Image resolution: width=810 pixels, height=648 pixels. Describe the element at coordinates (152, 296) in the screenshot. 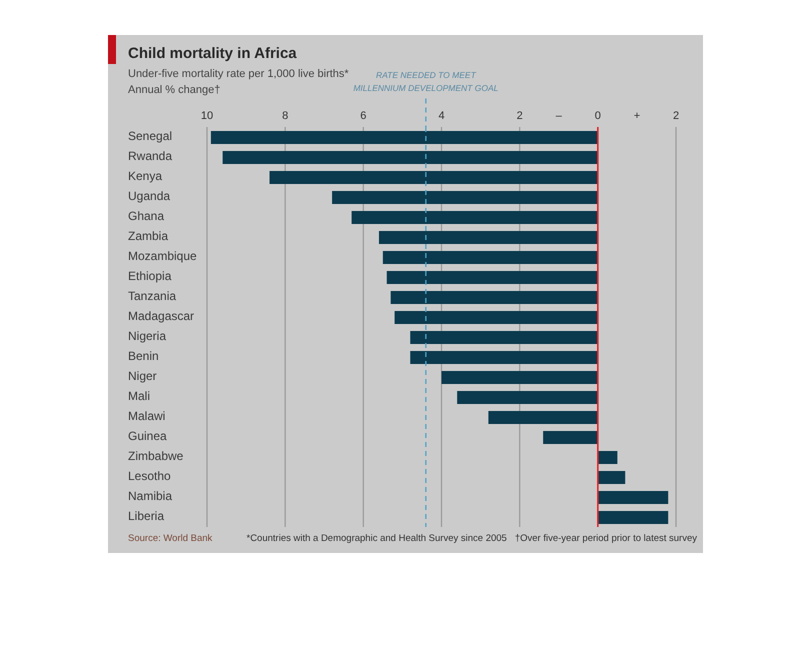

I see `y-tick-label: Tanzania` at that location.